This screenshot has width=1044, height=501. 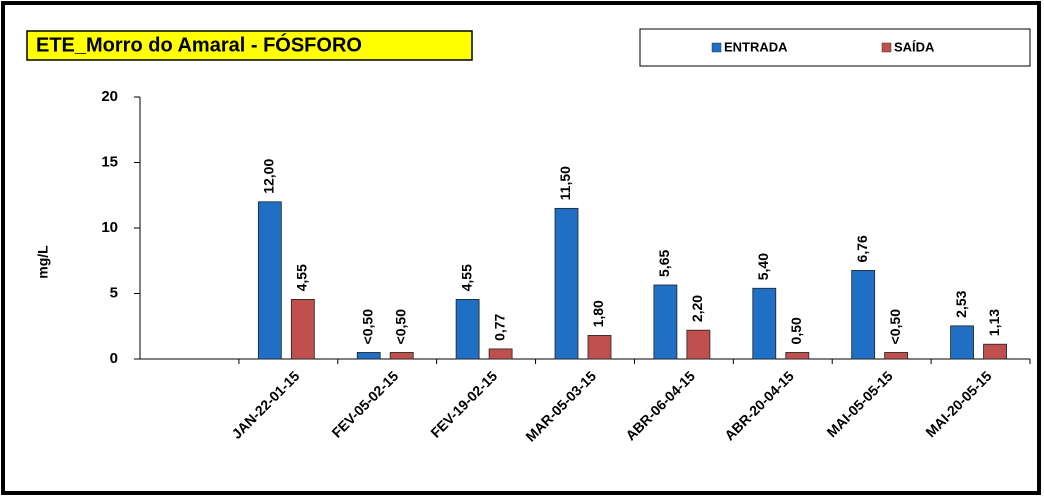 I want to click on chart-title: ETE_Morro do Amaral - FÓSFORO, so click(x=199, y=44).